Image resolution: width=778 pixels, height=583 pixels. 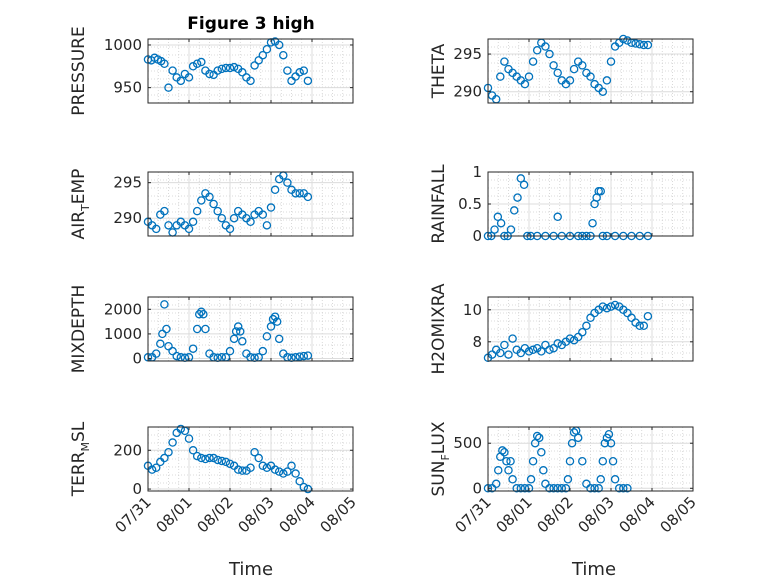 What do you see at coordinates (477, 172) in the screenshot?
I see `y-tick-label: 1` at bounding box center [477, 172].